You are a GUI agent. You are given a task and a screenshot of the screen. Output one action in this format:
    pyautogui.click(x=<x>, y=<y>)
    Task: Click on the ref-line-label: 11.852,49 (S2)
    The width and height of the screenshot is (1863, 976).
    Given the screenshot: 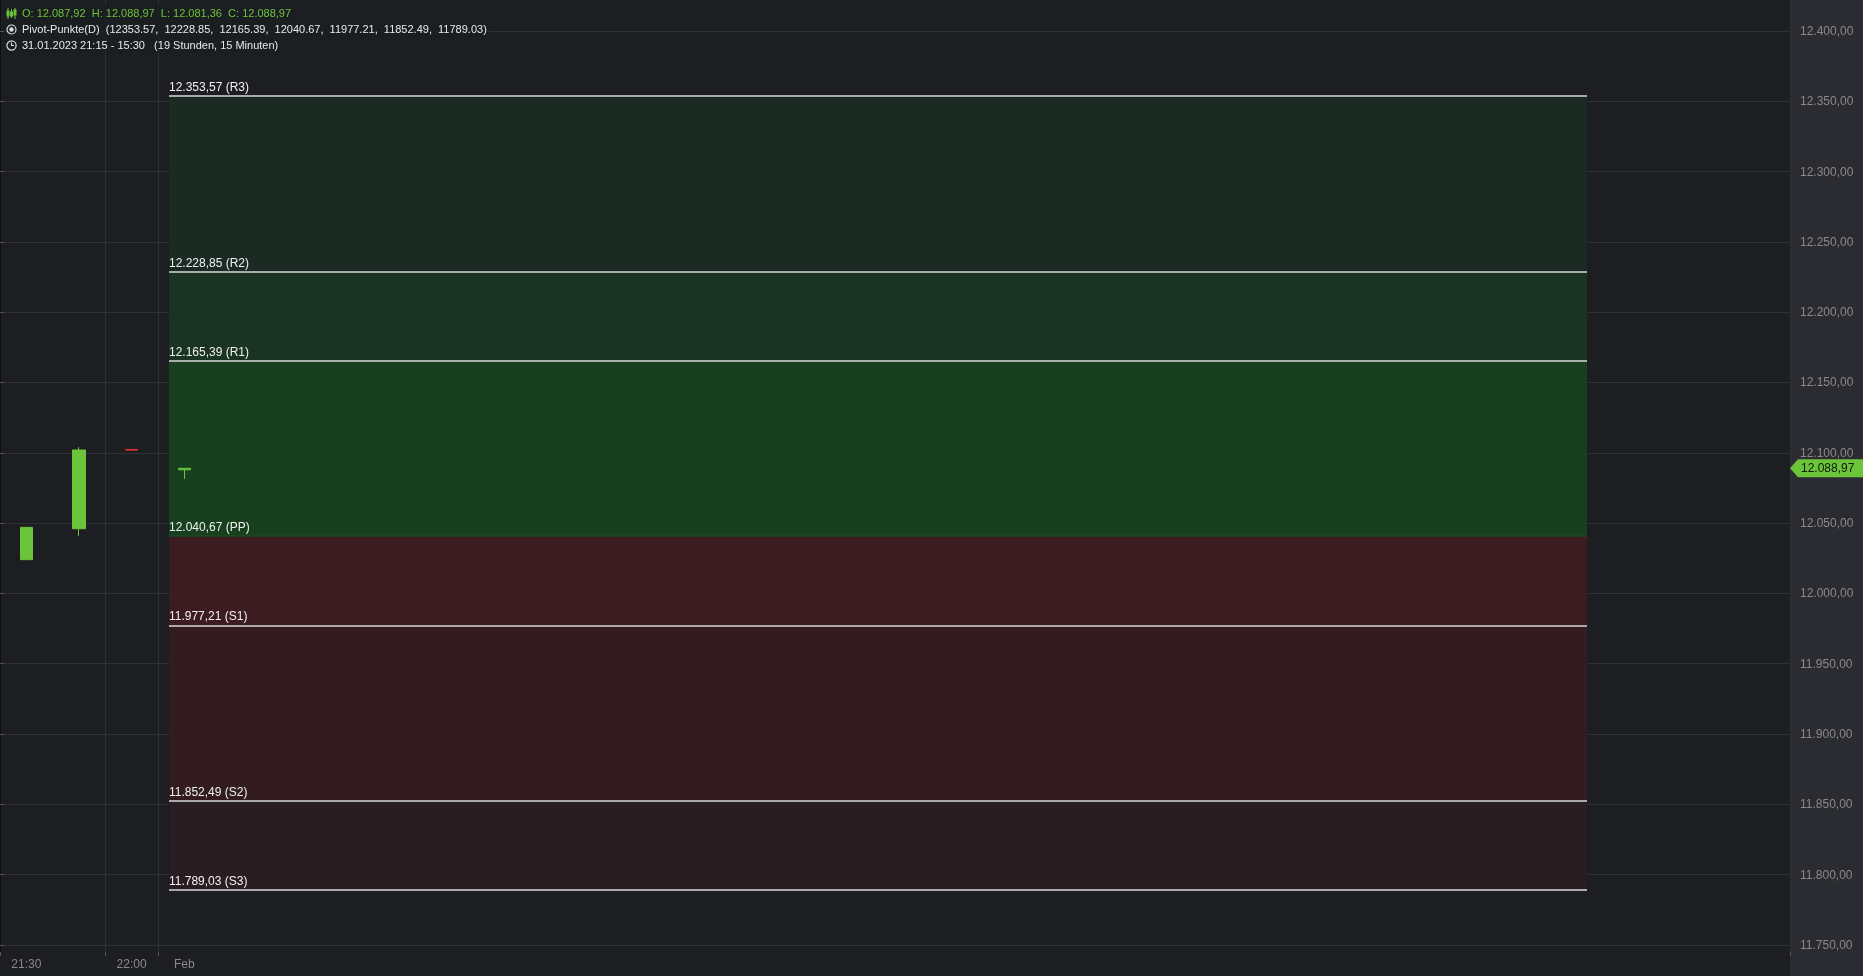 What is the action you would take?
    pyautogui.click(x=208, y=791)
    